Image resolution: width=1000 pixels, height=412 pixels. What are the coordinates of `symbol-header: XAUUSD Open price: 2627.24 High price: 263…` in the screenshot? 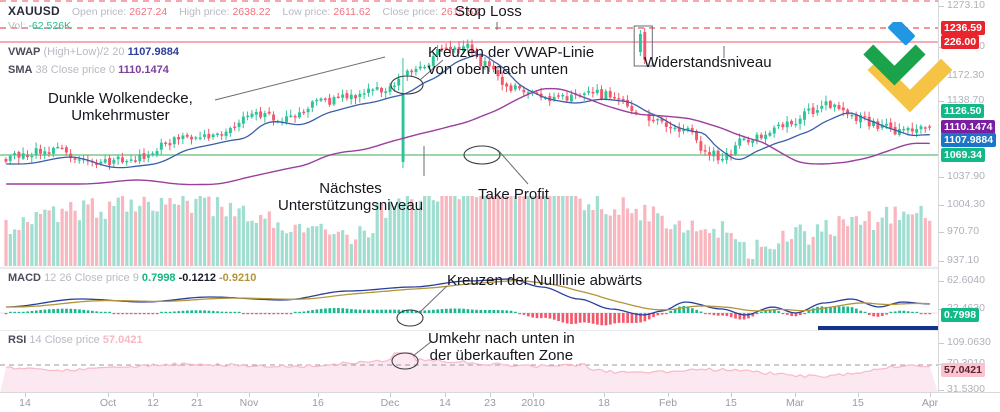 It's located at (243, 11).